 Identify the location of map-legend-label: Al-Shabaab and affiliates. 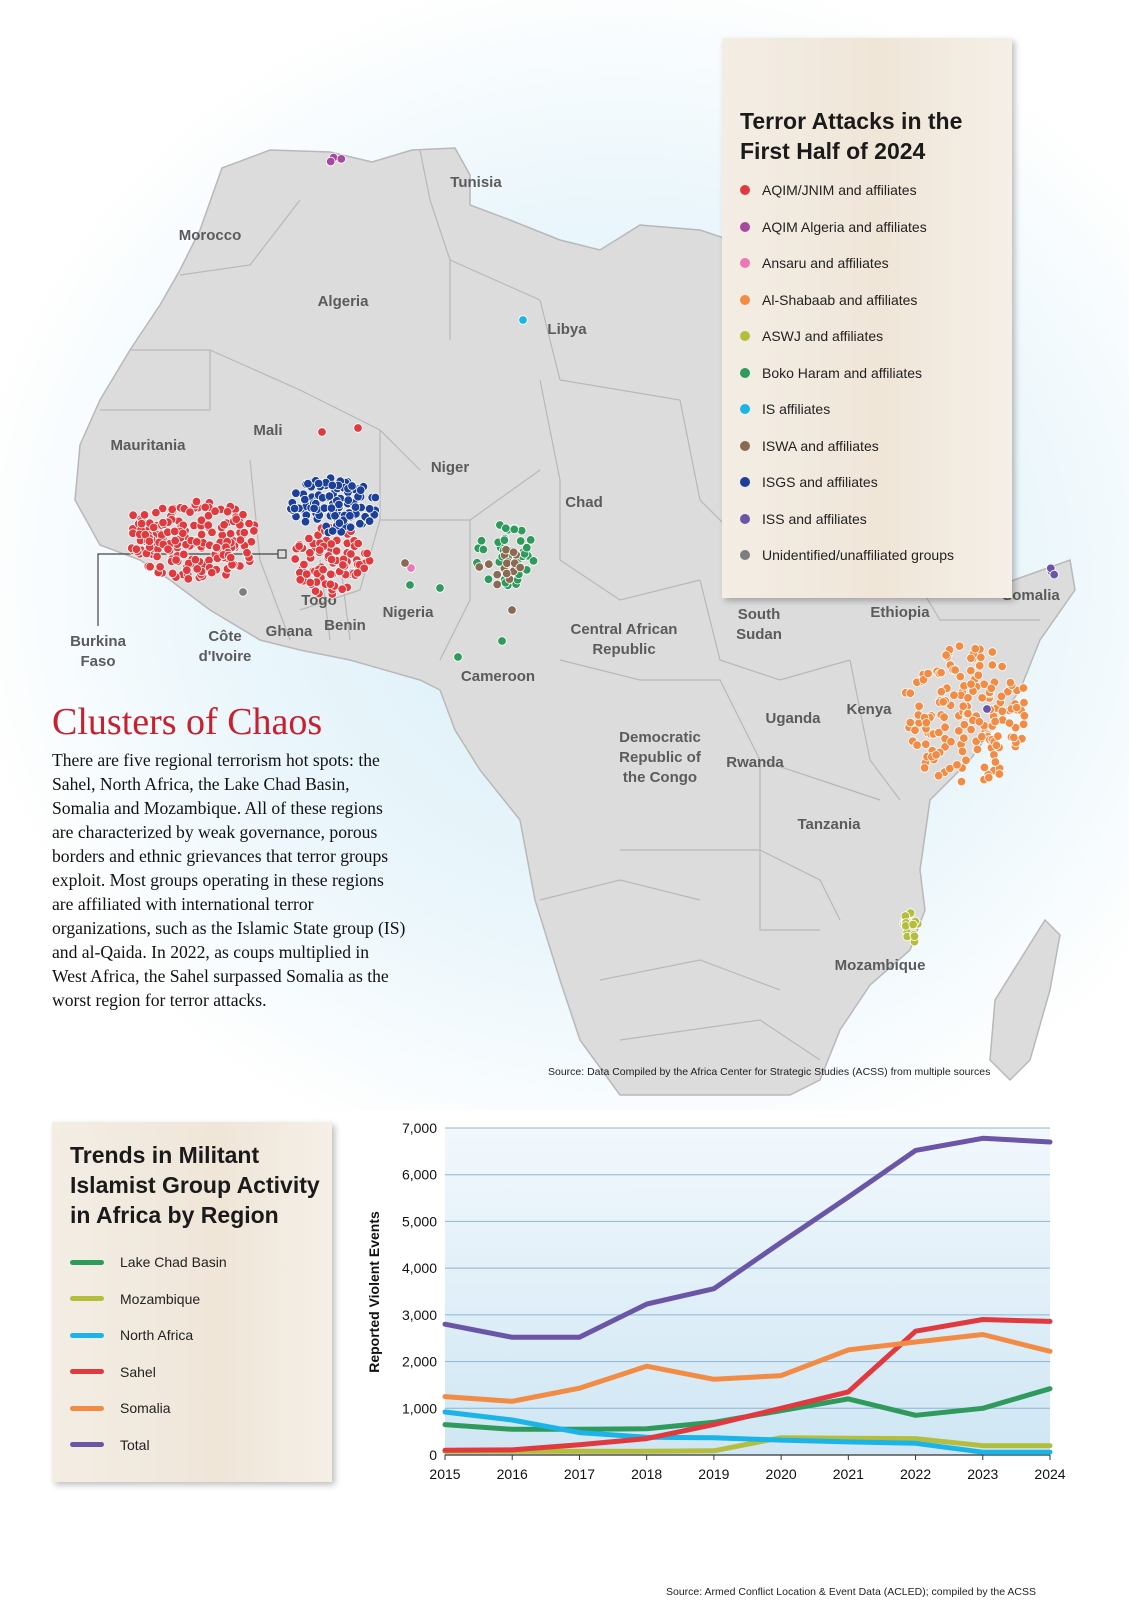
(840, 299).